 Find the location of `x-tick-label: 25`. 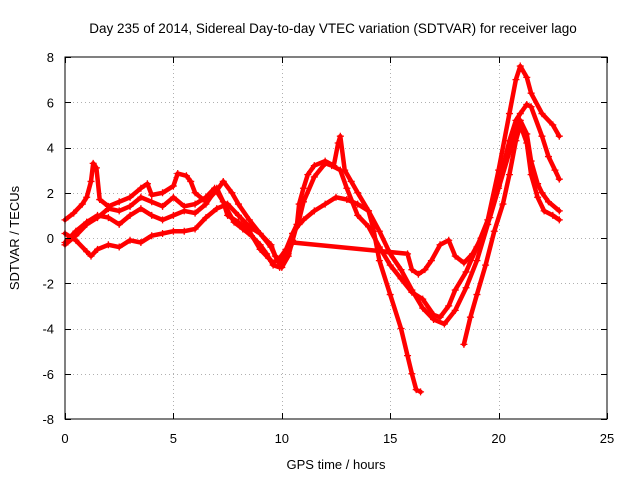

x-tick-label: 25 is located at coordinates (607, 438).